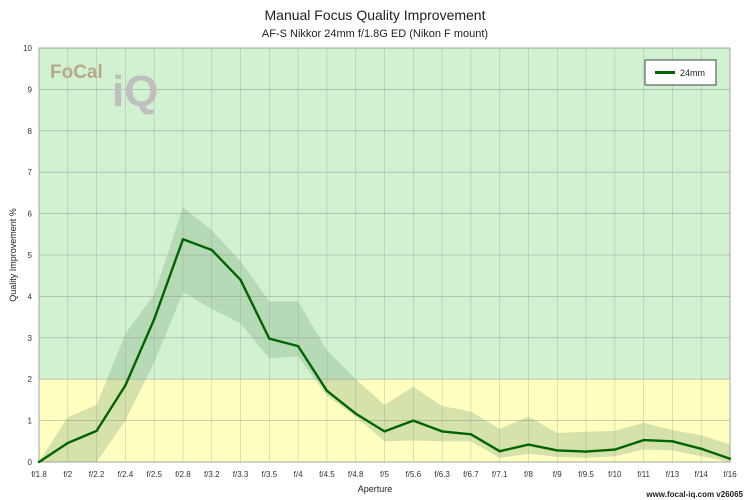  I want to click on x-tick-label: f/7.1, so click(500, 474).